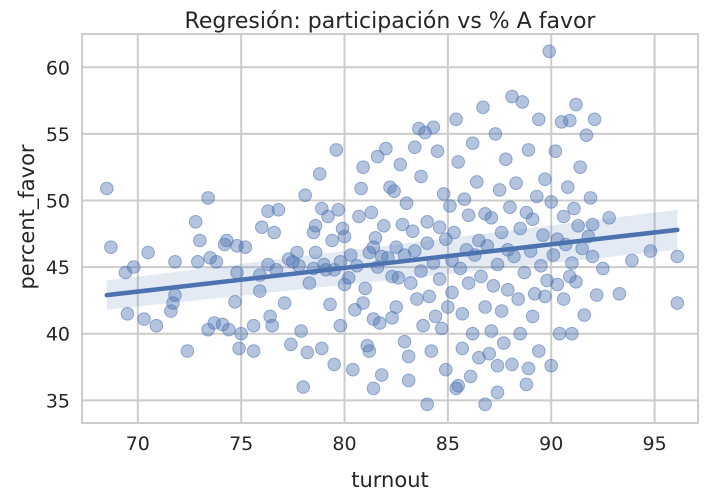  Describe the element at coordinates (390, 480) in the screenshot. I see `x-axis-label: turnout` at that location.